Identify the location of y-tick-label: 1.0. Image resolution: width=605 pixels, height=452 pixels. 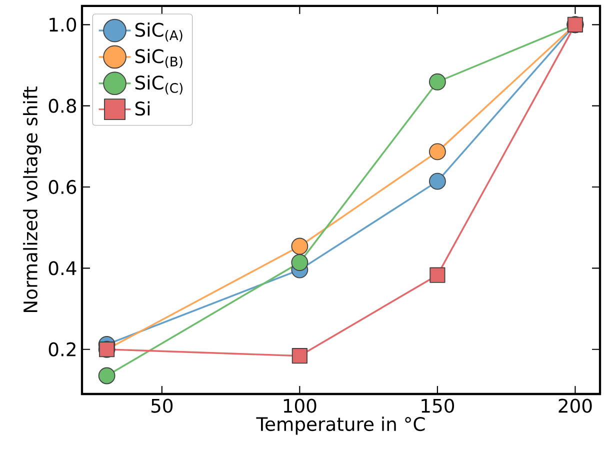
(63, 25).